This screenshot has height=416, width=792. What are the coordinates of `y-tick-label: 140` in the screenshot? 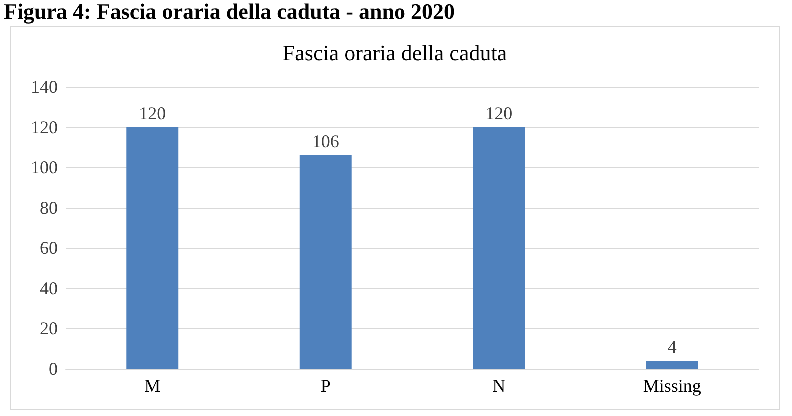 It's located at (44, 87).